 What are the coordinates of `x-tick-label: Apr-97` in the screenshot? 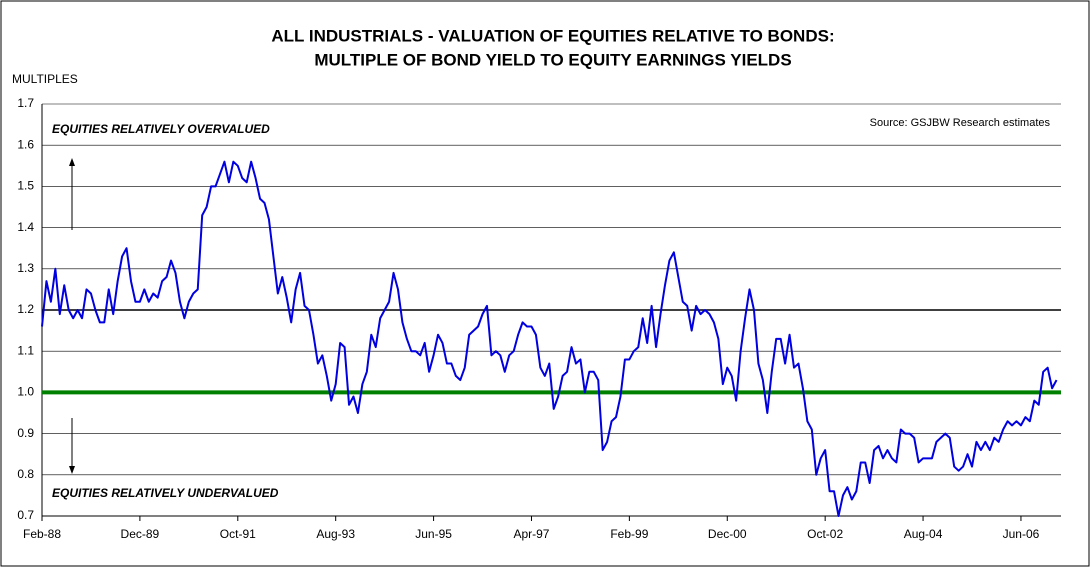 It's located at (531, 534).